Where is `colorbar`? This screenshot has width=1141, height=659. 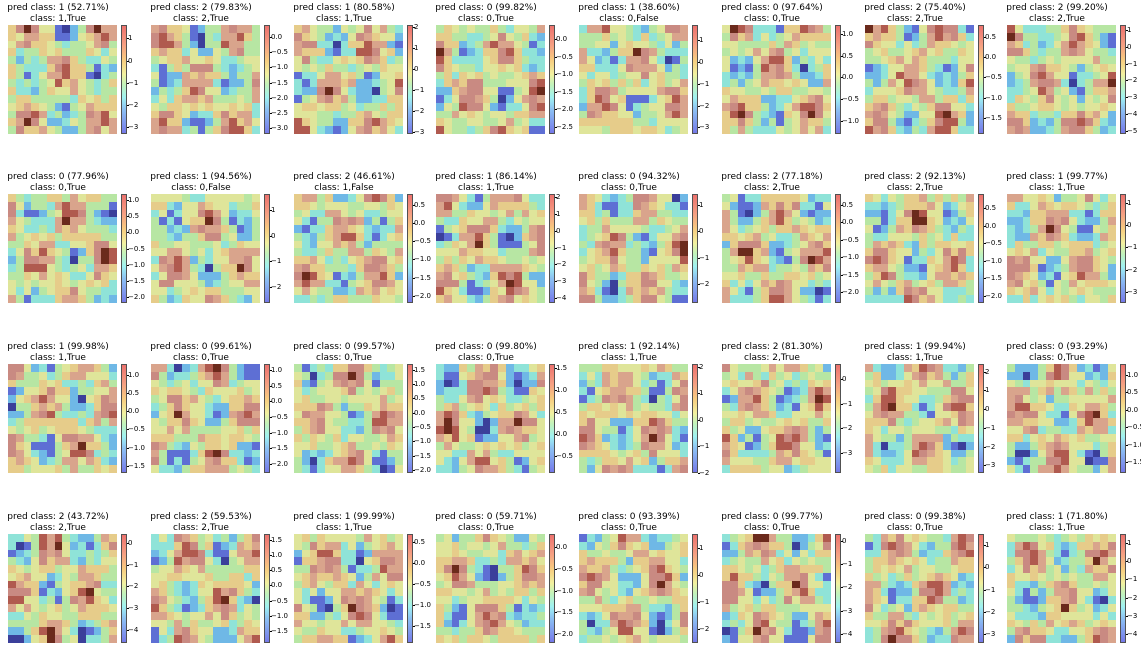 colorbar is located at coordinates (410, 418).